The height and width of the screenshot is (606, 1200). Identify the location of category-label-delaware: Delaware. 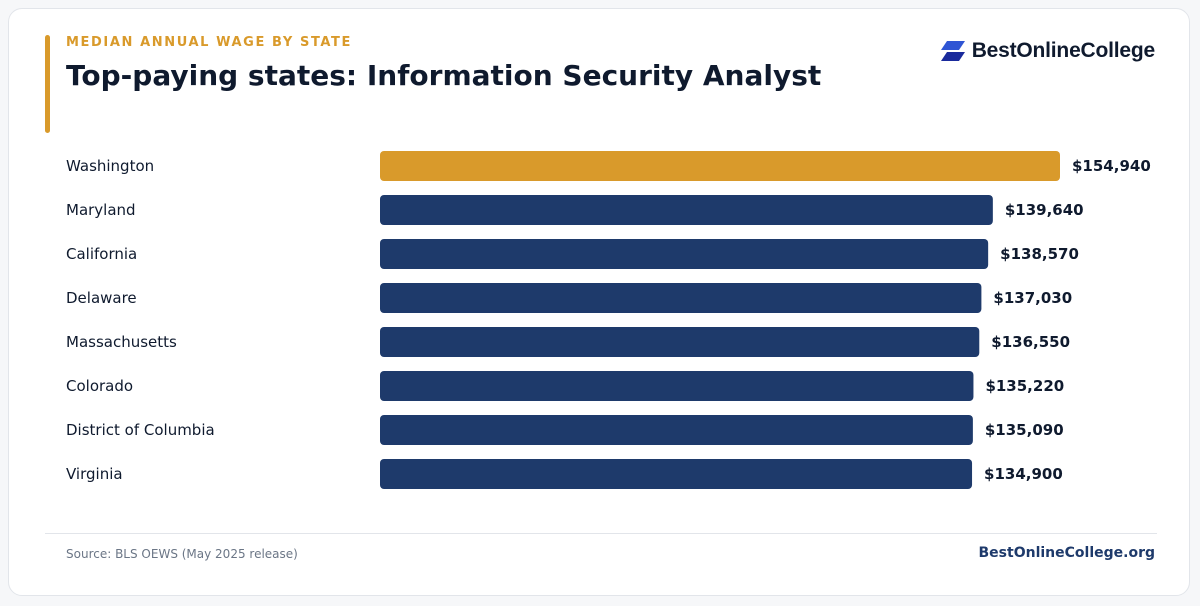
(101, 298).